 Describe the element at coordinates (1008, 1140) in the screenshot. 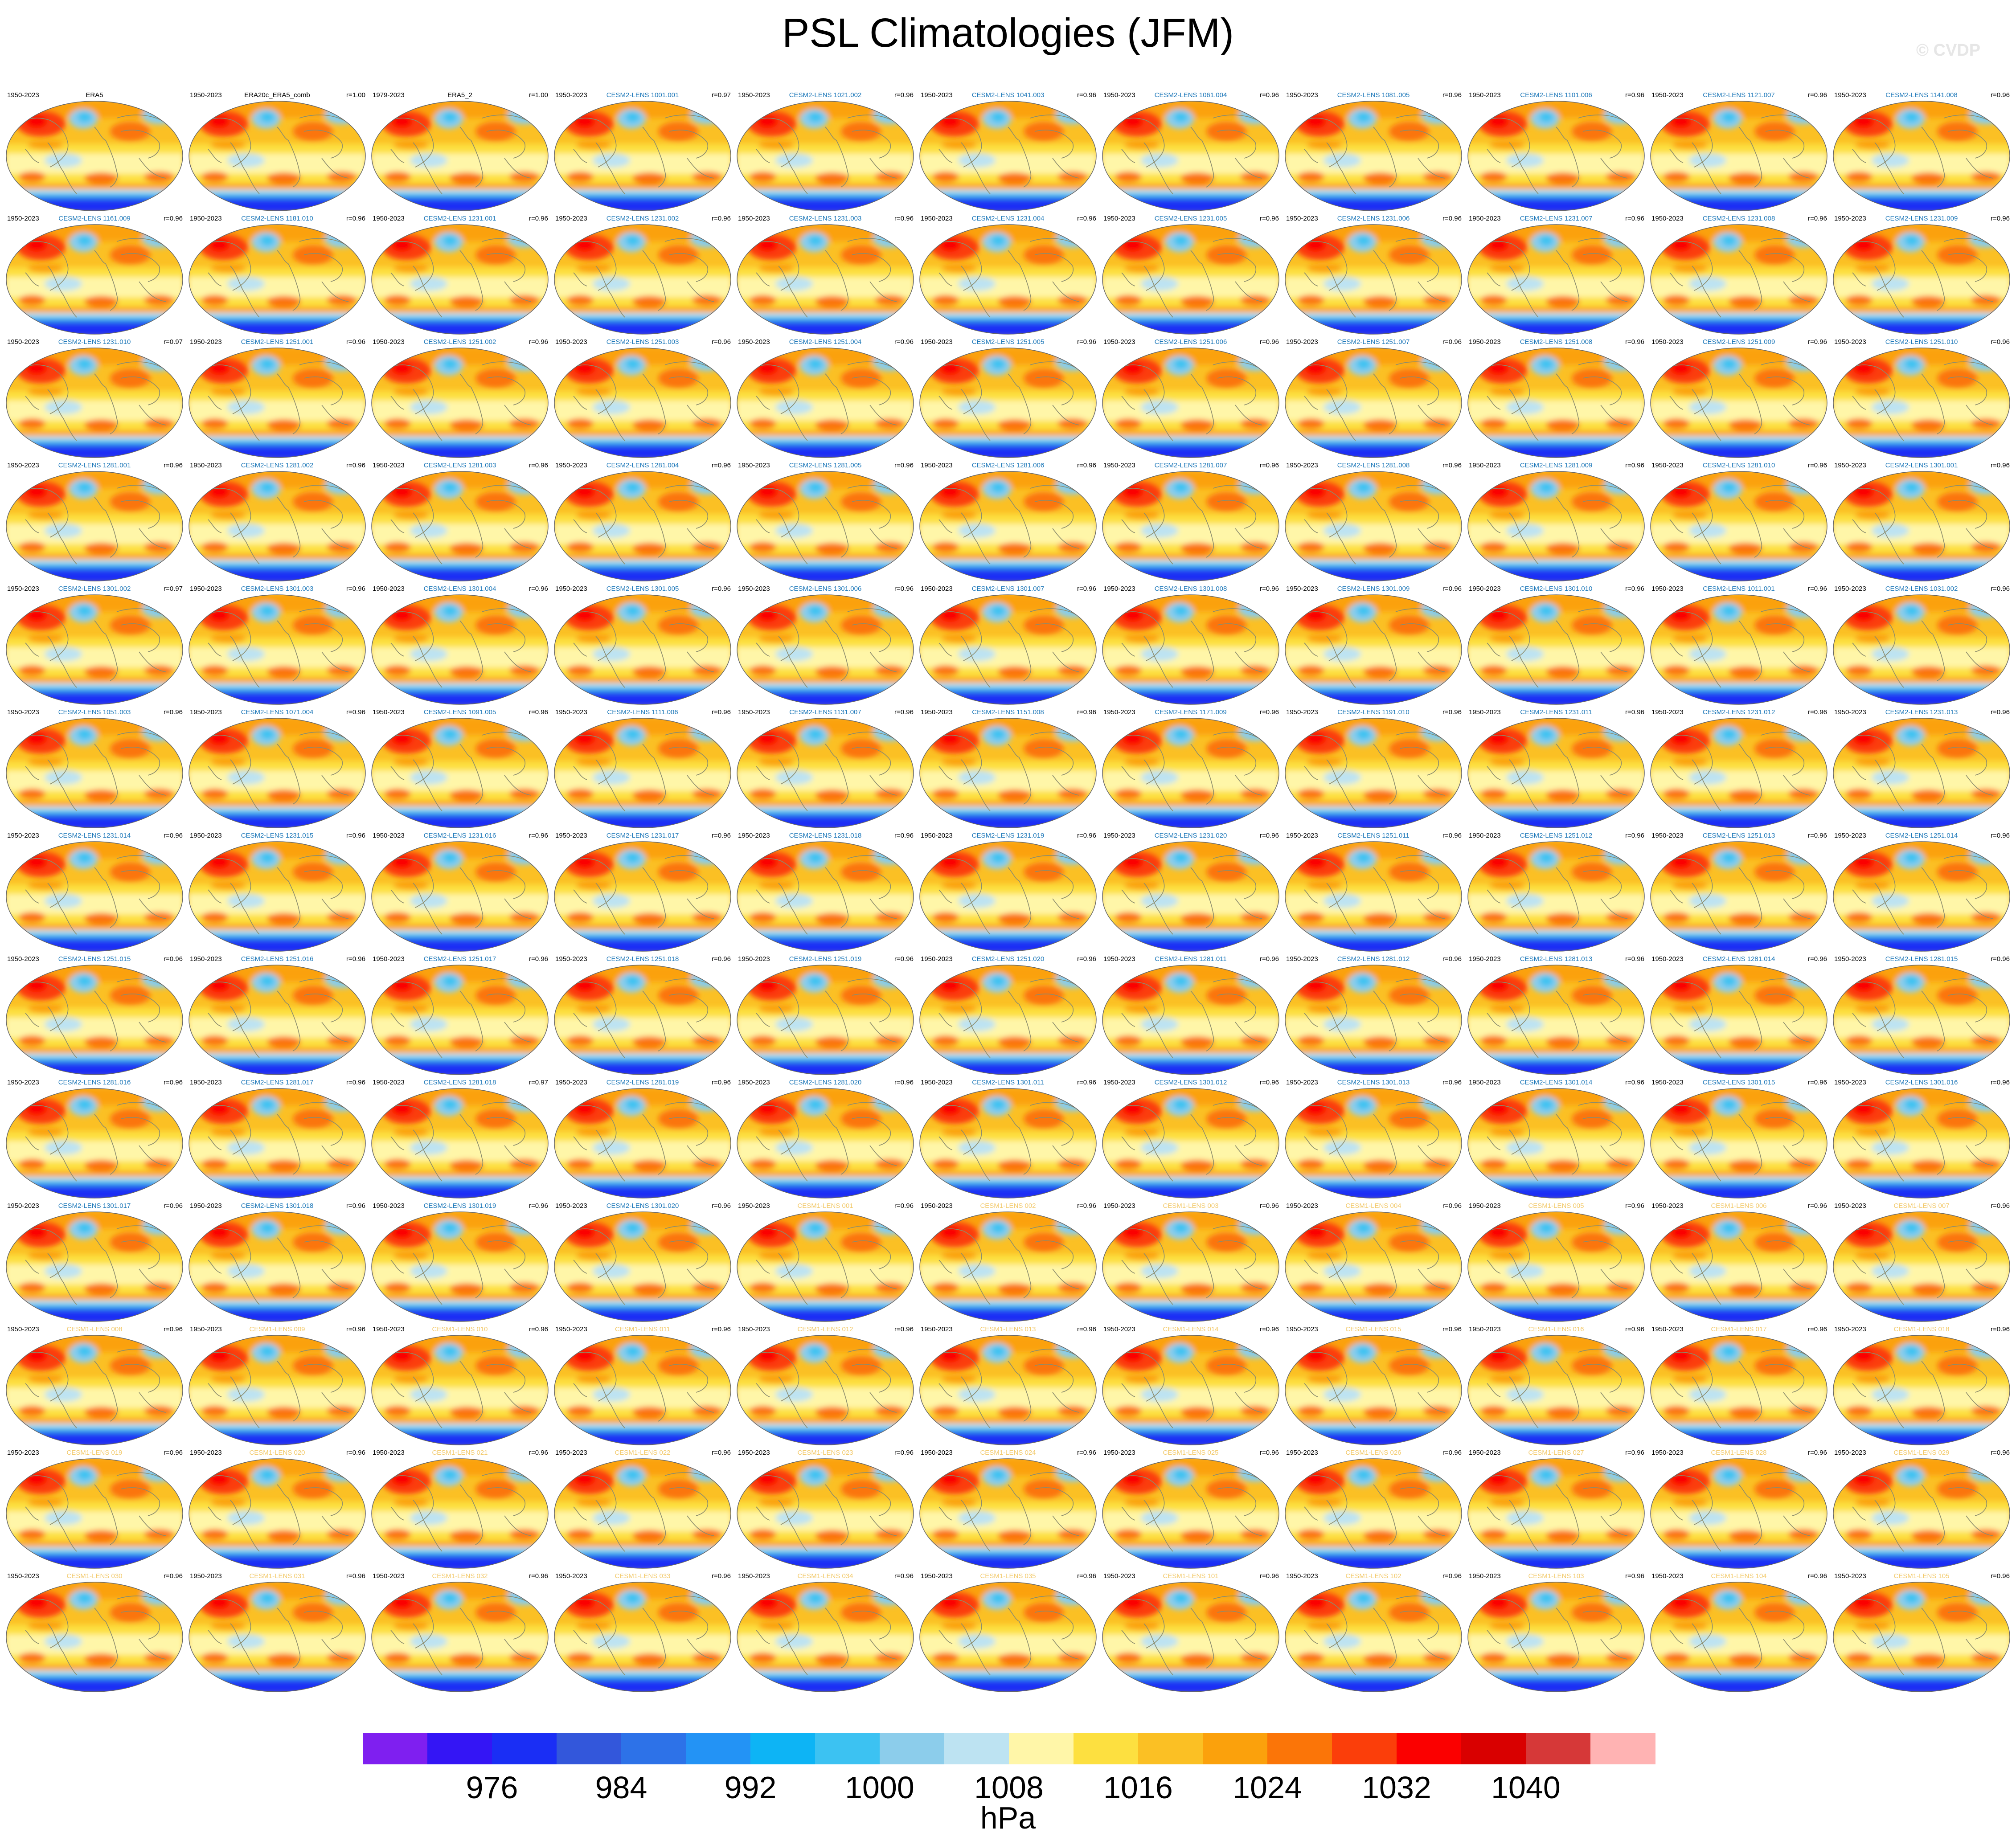

I see `map-panel: 1950-2023 CESM2-LENS 1301.011 r=0.96` at that location.